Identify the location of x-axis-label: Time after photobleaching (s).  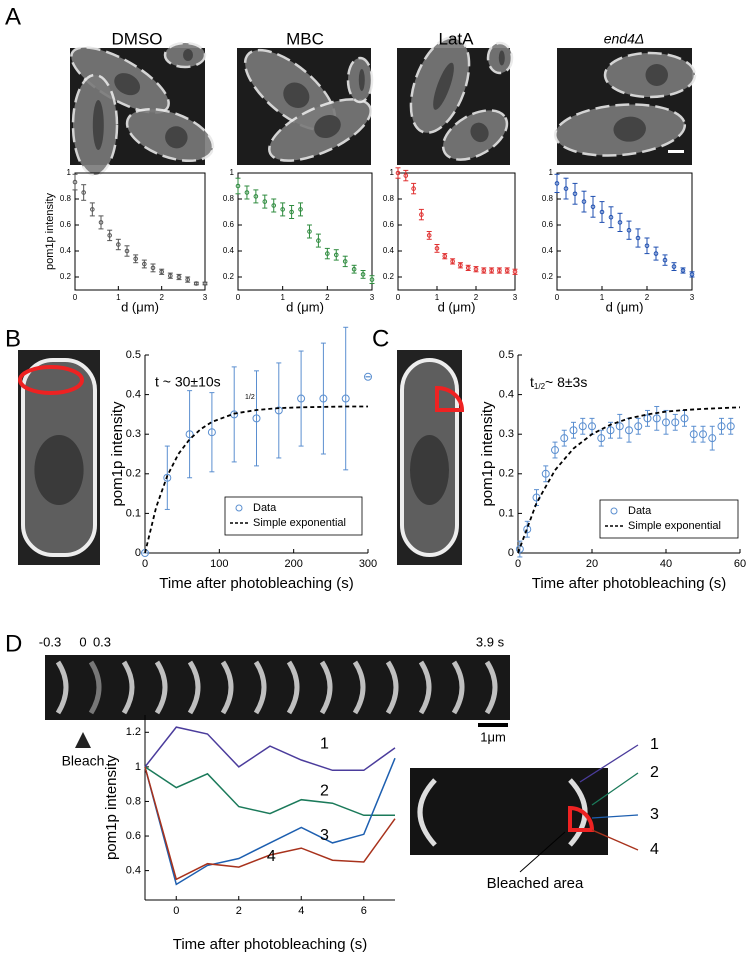
(256, 583).